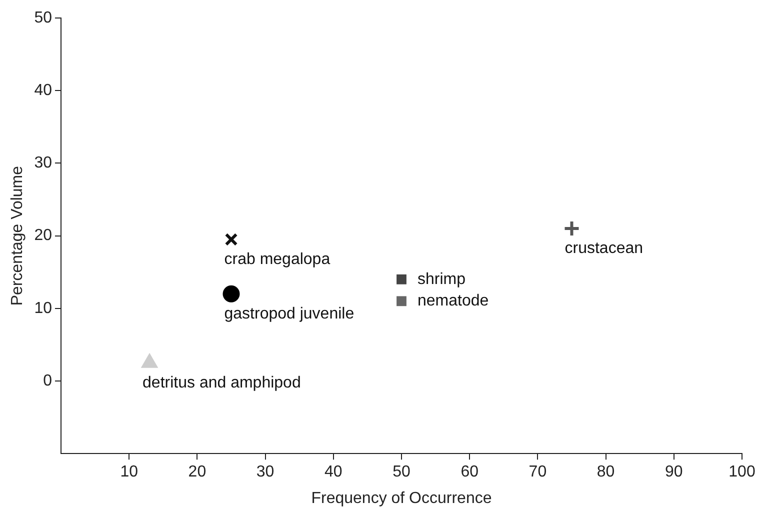 This screenshot has height=516, width=760. I want to click on series-label: gastropod juvenile, so click(289, 313).